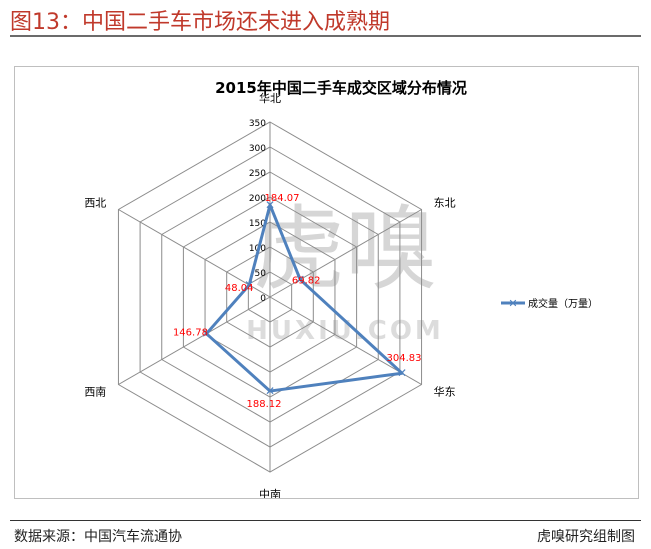 The image size is (651, 549). I want to click on legend-marker: ✕, so click(512, 303).